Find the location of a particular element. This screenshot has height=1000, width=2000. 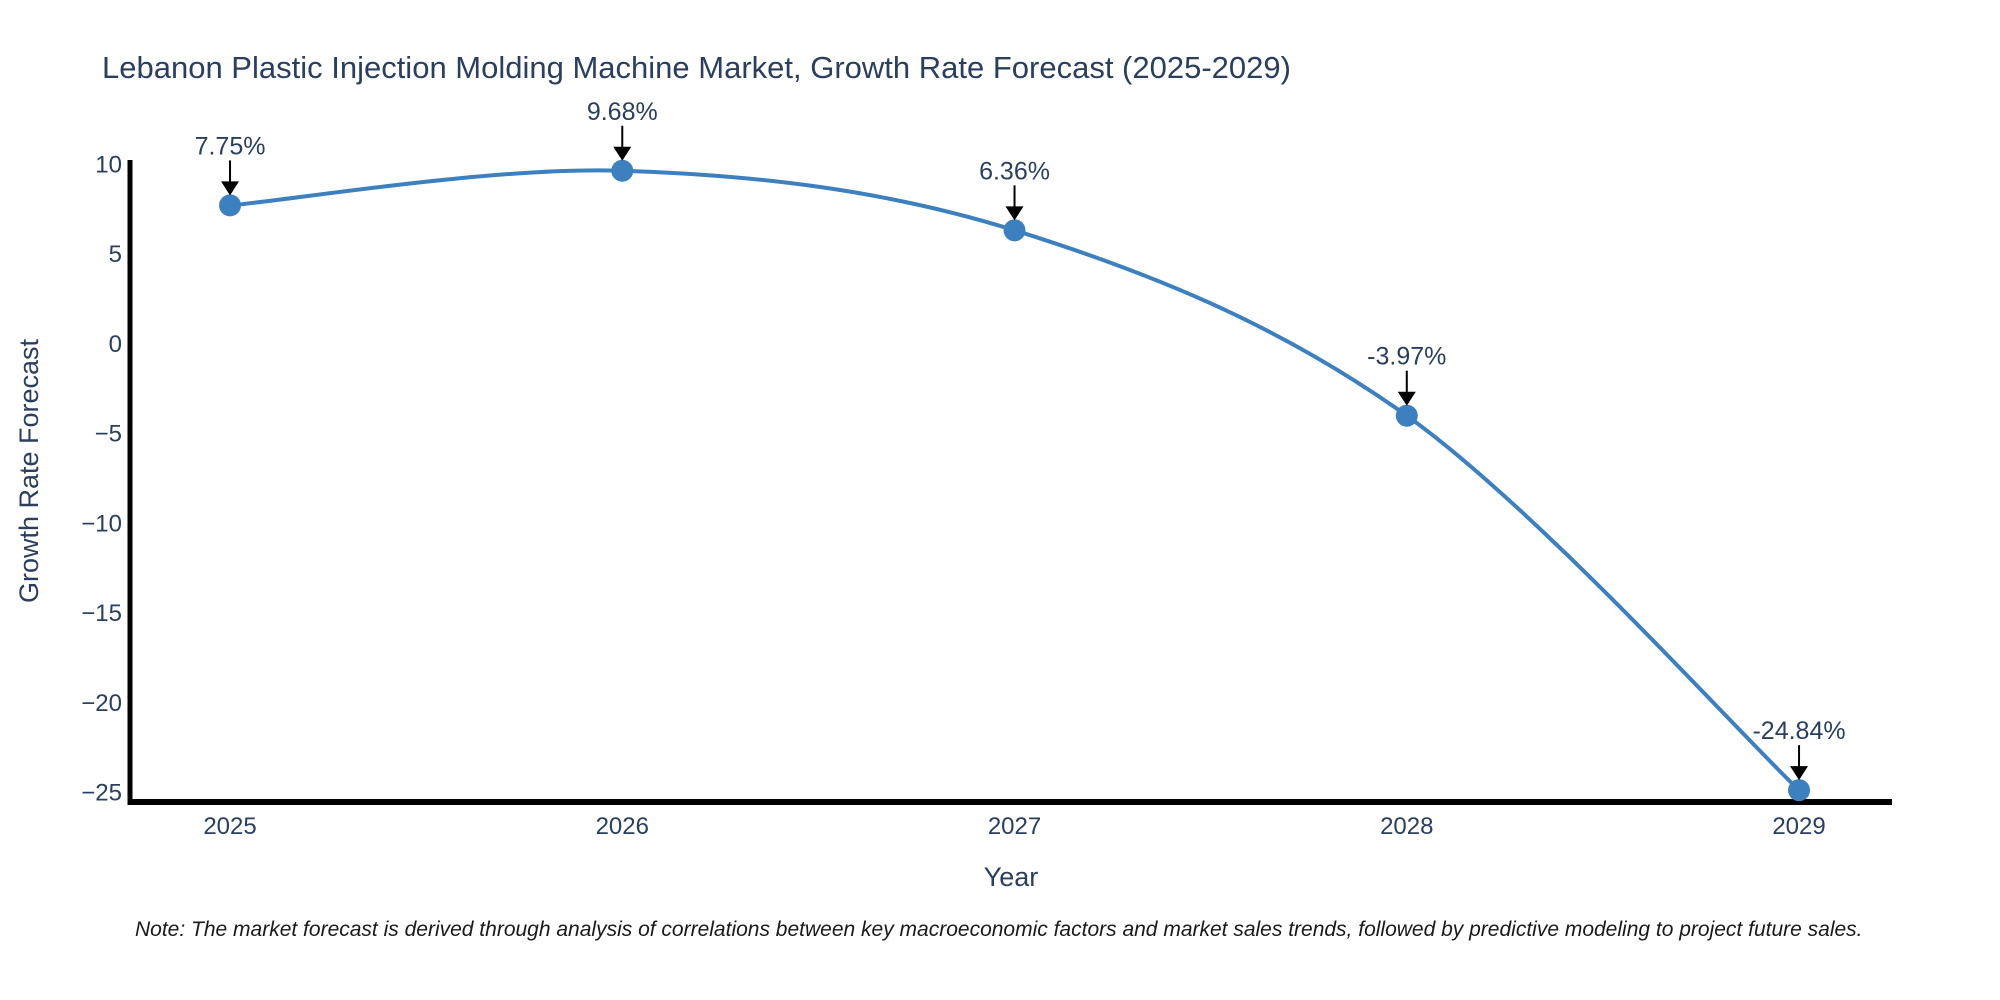

data-point-marker-2026 is located at coordinates (622, 170).